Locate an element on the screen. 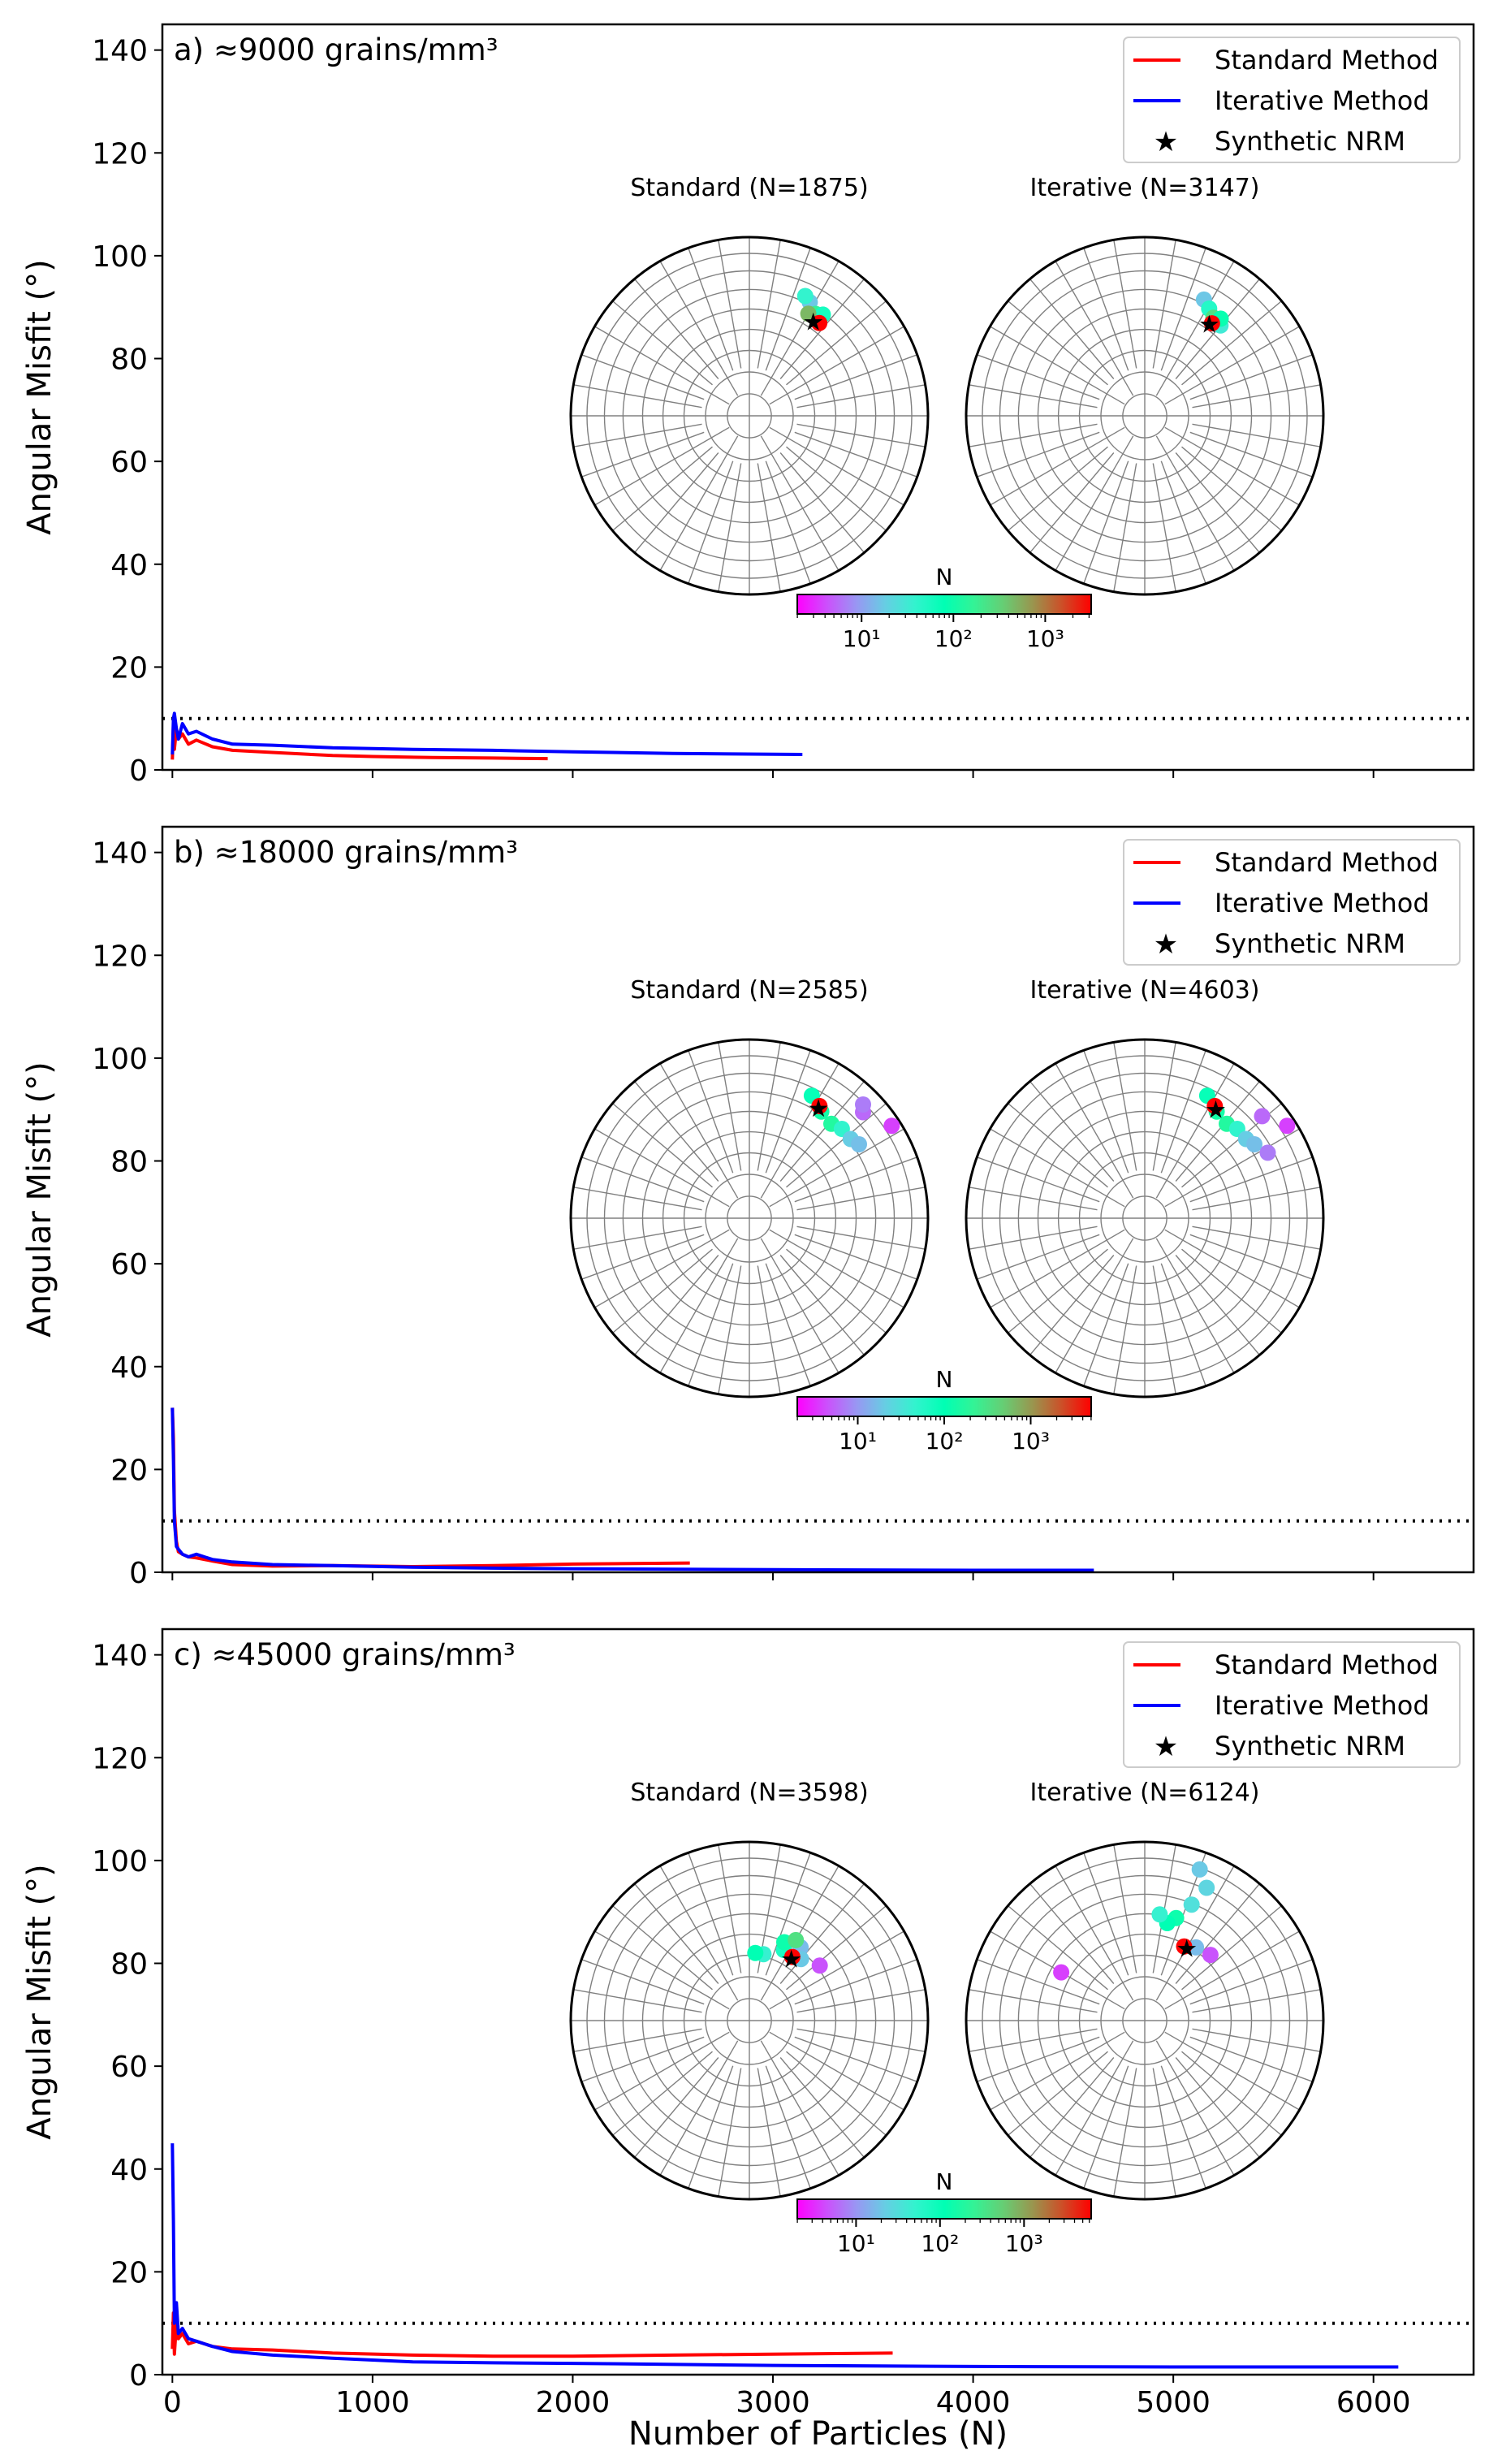  panel-title: a) ≈9000 grains/mm³ is located at coordinates (336, 49).